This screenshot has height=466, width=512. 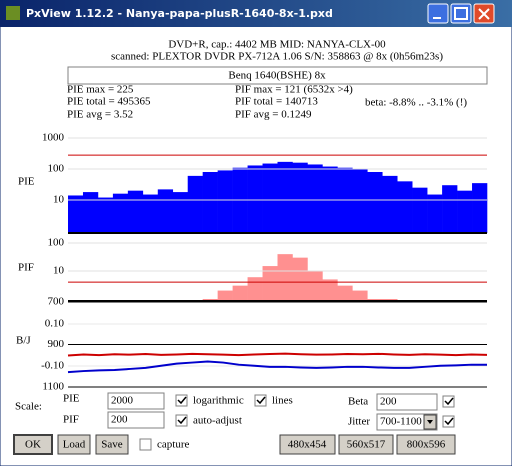 I want to click on minimize-button, so click(x=438, y=13).